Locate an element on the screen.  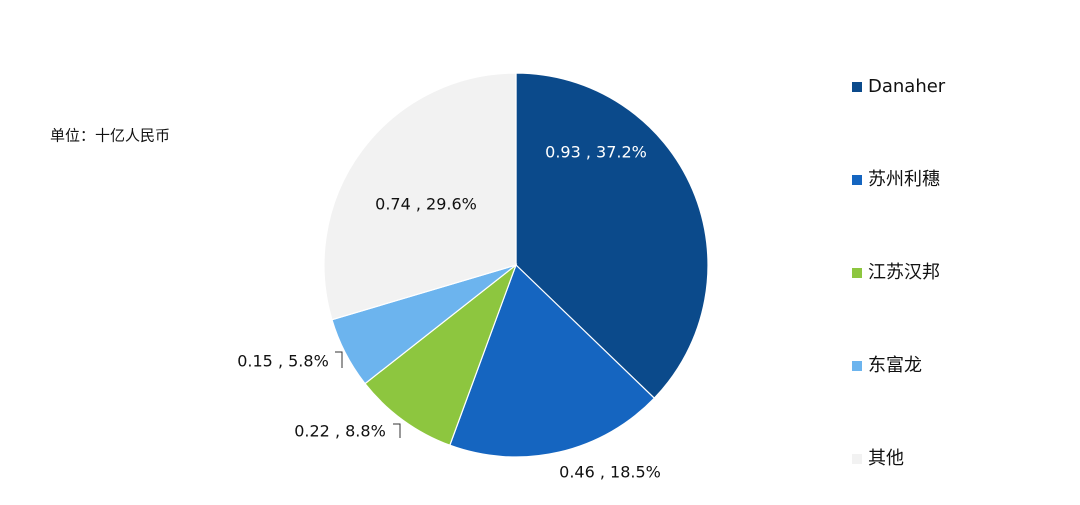
data-label: 0.46 , 18.5% is located at coordinates (610, 472).